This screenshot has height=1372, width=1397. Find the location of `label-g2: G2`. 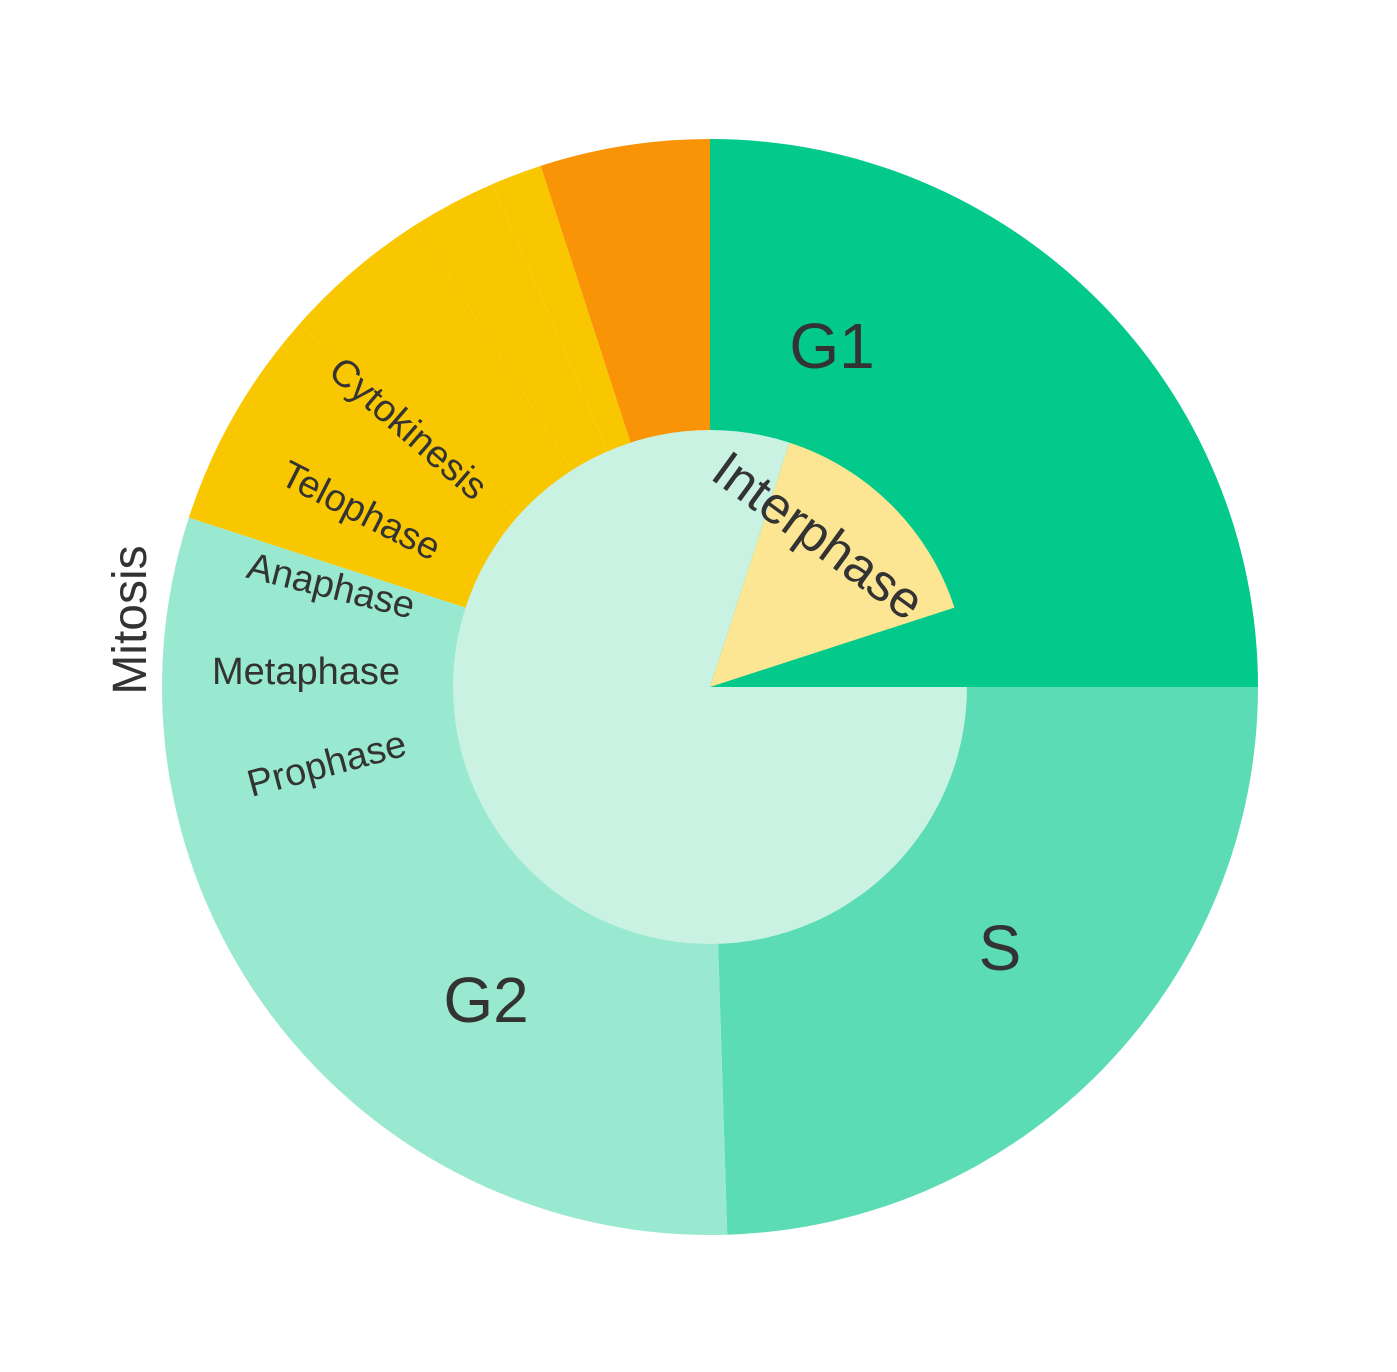

label-g2: G2 is located at coordinates (485, 1000).